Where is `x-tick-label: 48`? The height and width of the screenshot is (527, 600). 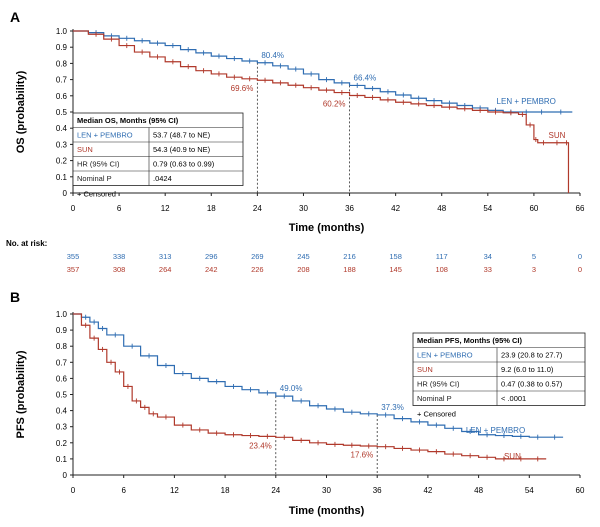
x-tick-label: 48 is located at coordinates (478, 490).